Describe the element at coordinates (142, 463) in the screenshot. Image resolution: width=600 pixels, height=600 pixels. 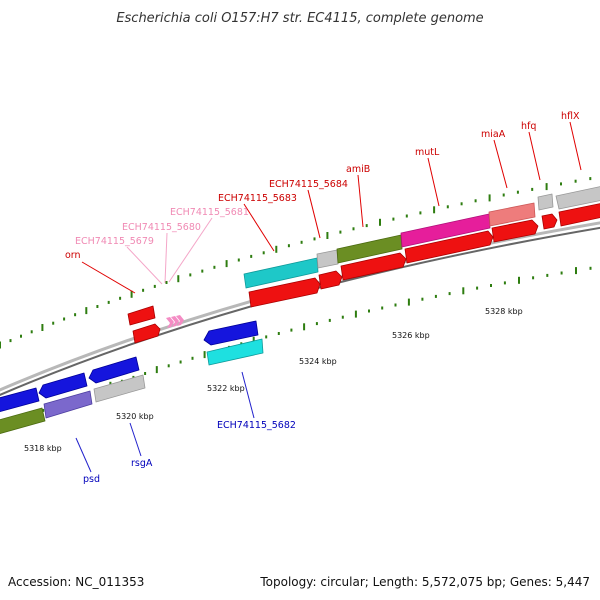
I see `gene-label-rsga: rsgA` at that location.